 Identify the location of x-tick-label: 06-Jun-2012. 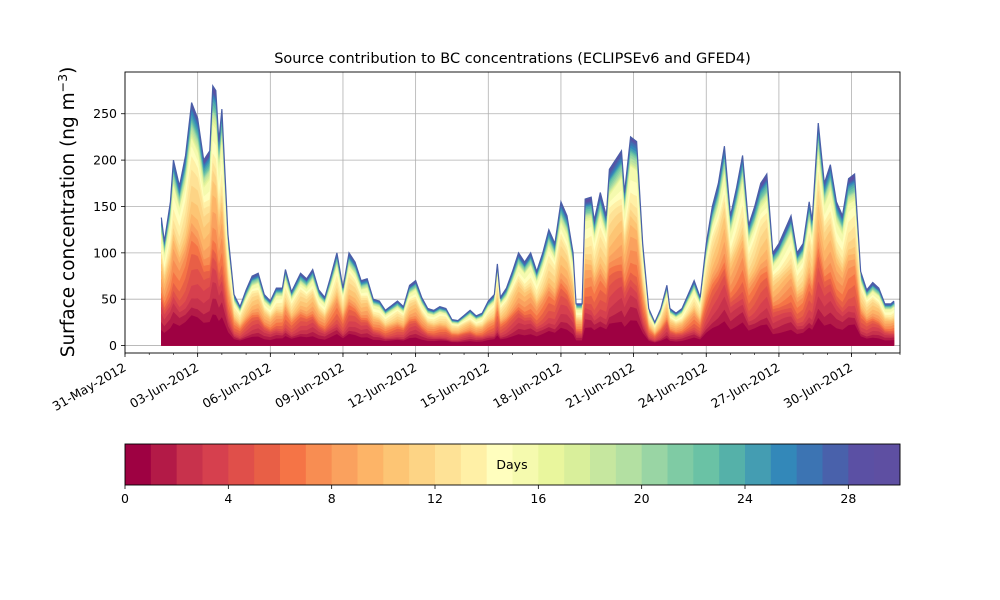
(237, 385).